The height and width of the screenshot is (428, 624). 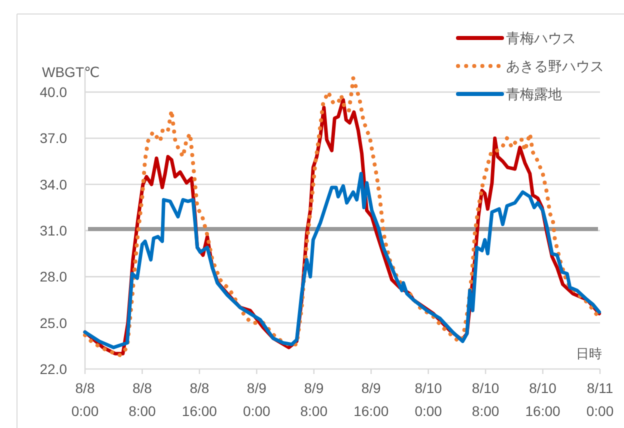 I want to click on x-tick-label: 8/11 0:00, so click(x=600, y=399).